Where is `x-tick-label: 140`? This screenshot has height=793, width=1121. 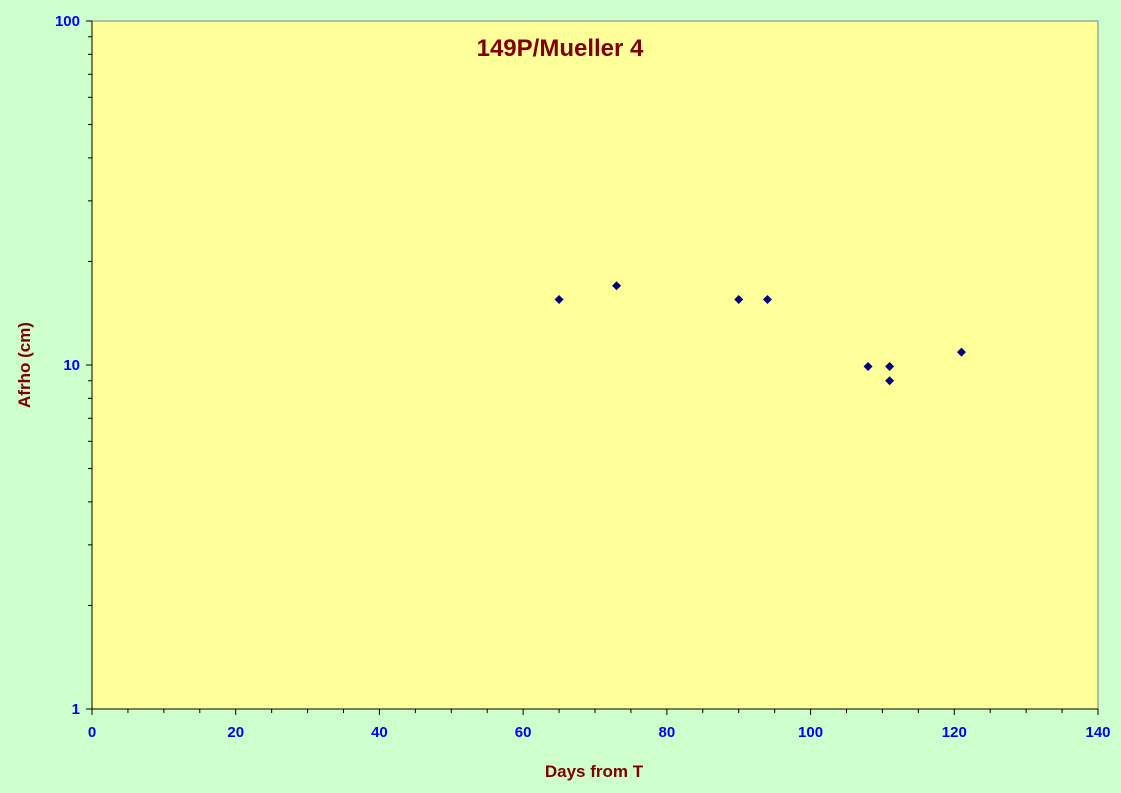
x-tick-label: 140 is located at coordinates (1097, 732).